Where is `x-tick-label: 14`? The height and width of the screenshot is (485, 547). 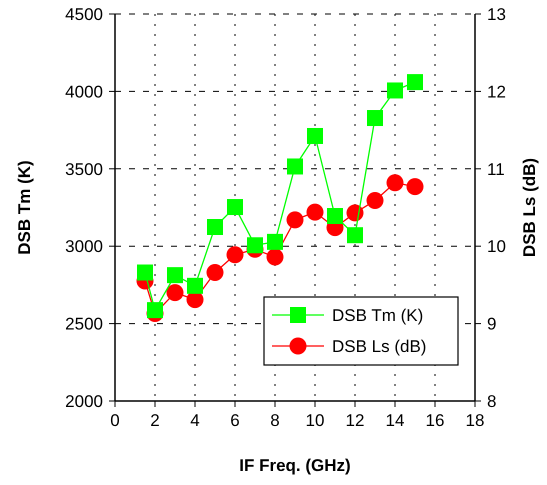 x-tick-label: 14 is located at coordinates (395, 420).